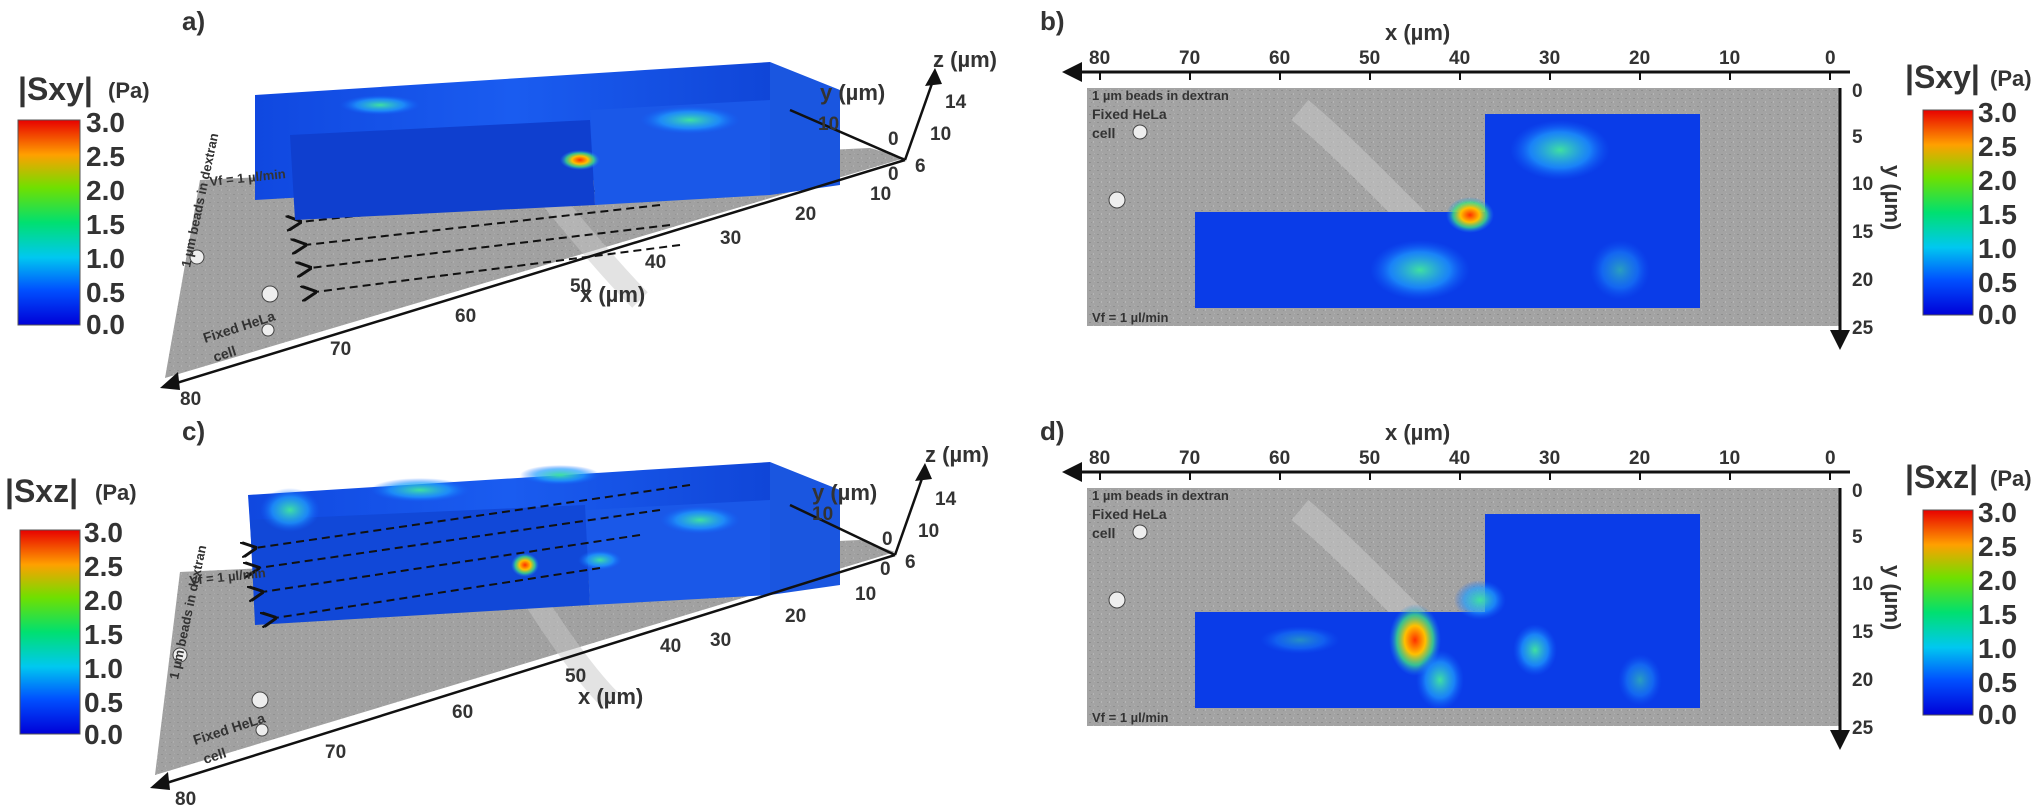 This screenshot has height=812, width=2033. I want to click on colorbar-d-tick: 2.5, so click(1997, 546).